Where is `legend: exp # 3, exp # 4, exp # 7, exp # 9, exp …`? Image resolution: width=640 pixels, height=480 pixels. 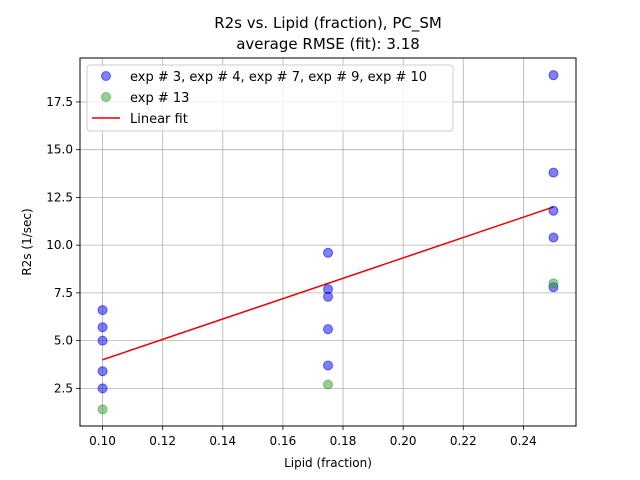
legend: exp # 3, exp # 4, exp # 7, exp # 9, exp … is located at coordinates (270, 98).